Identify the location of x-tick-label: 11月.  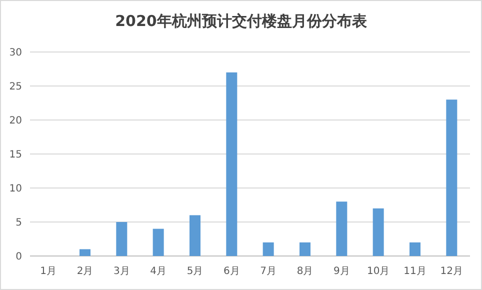
(415, 271).